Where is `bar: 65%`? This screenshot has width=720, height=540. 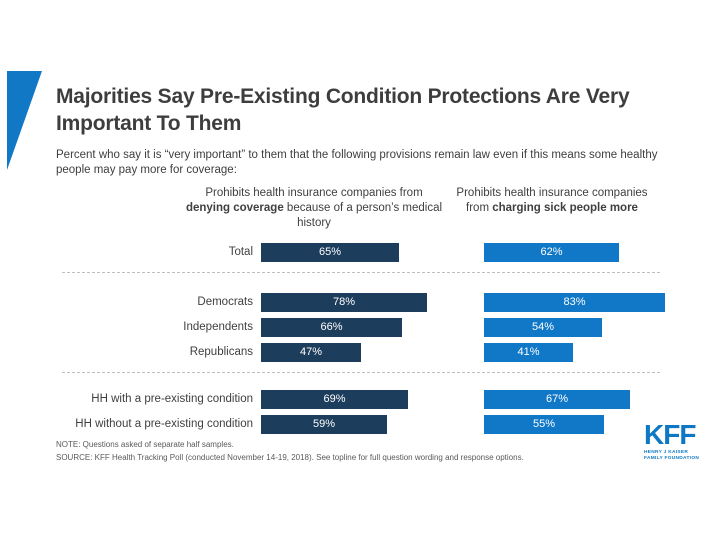
bar: 65% is located at coordinates (330, 252).